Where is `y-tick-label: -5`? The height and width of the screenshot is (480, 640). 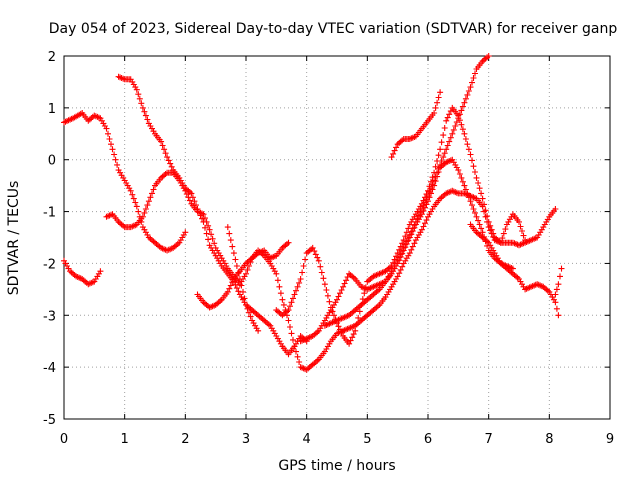
y-tick-label: -5 is located at coordinates (49, 420).